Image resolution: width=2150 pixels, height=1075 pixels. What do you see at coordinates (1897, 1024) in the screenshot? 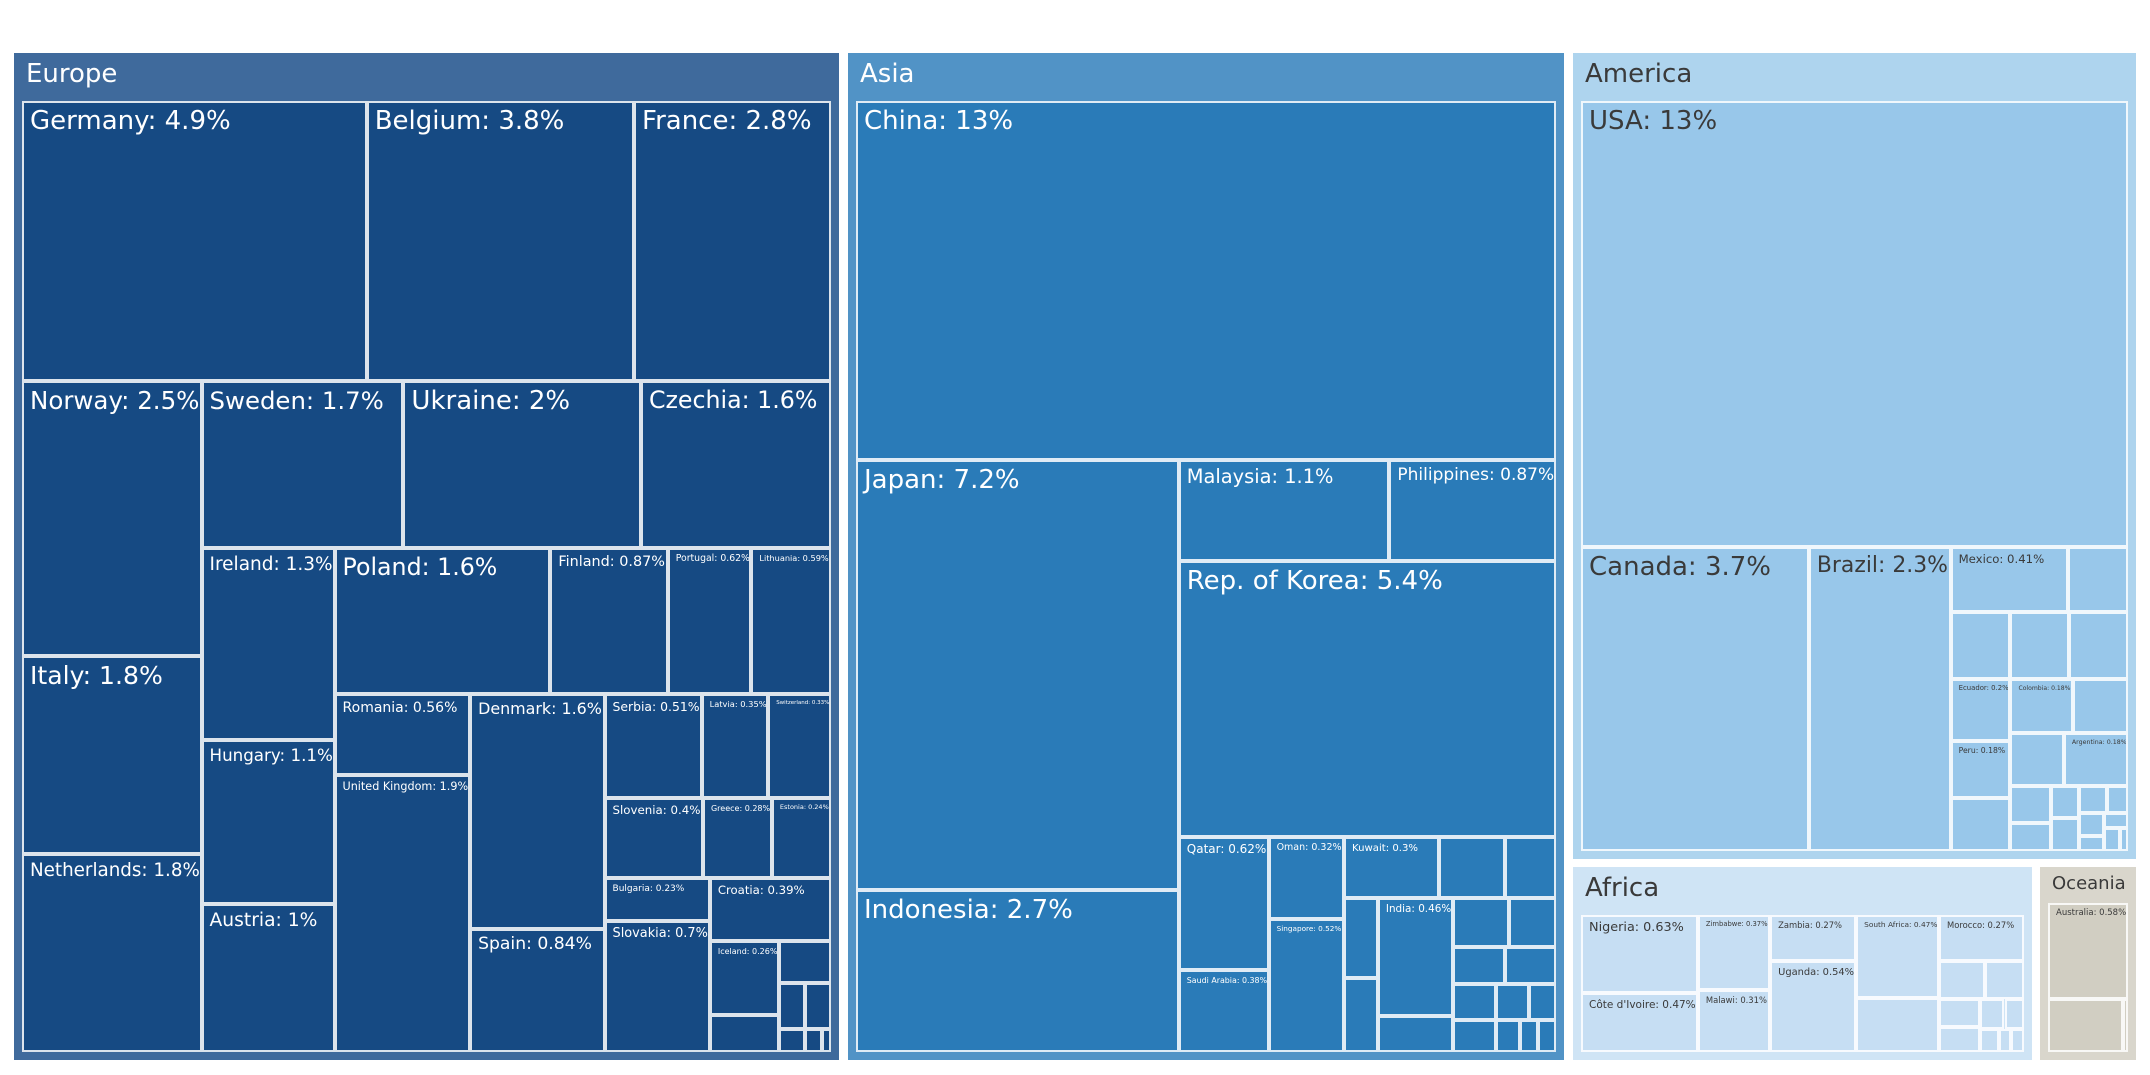
I see `cell-united-rep-of-tanzania` at bounding box center [1897, 1024].